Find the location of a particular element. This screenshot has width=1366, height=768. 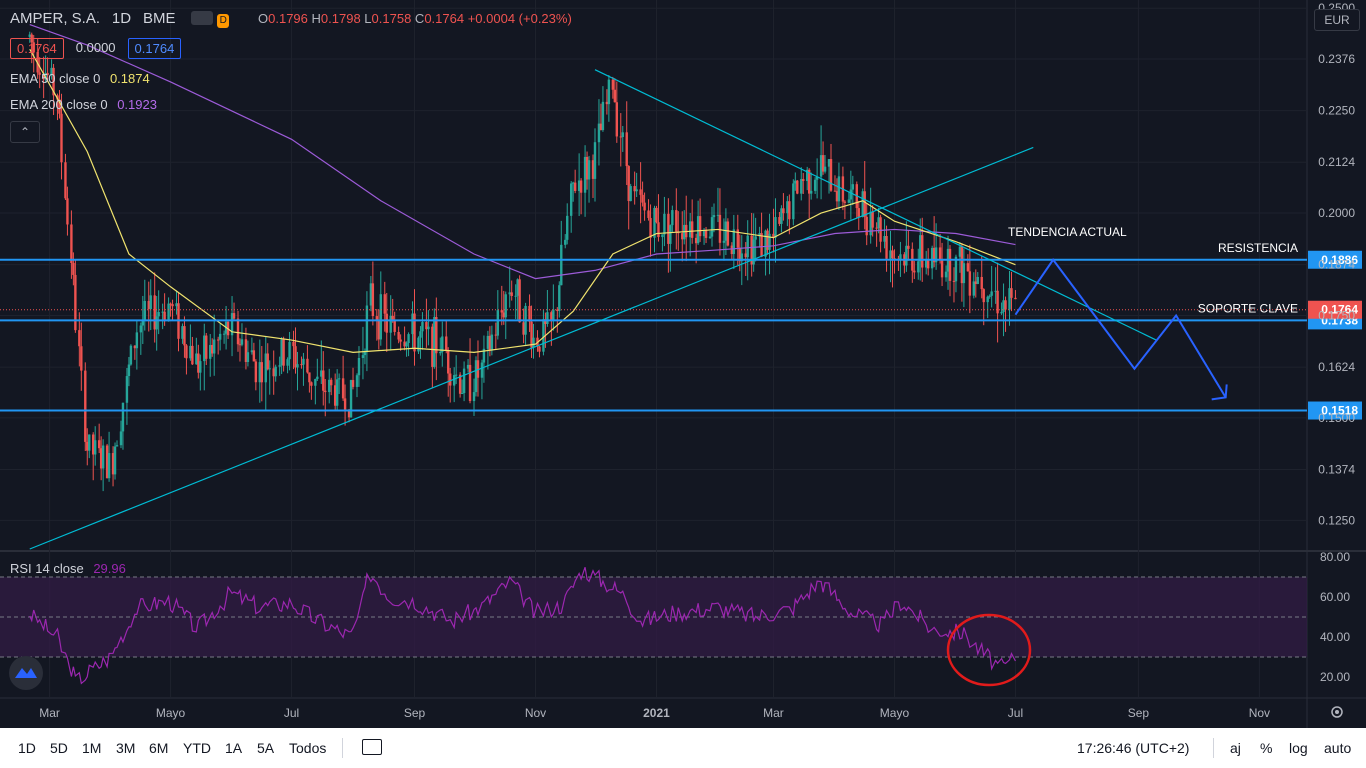

gear-icon is located at coordinates (1337, 712).